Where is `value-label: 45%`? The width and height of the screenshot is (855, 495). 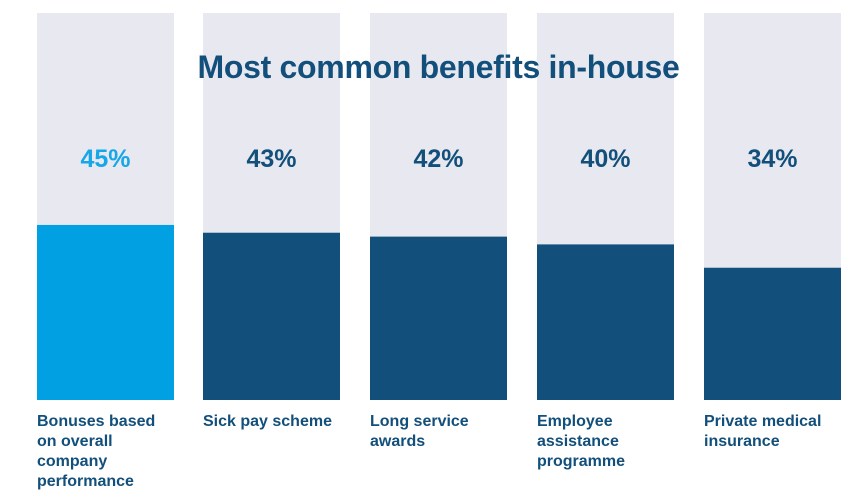 value-label: 45% is located at coordinates (105, 159).